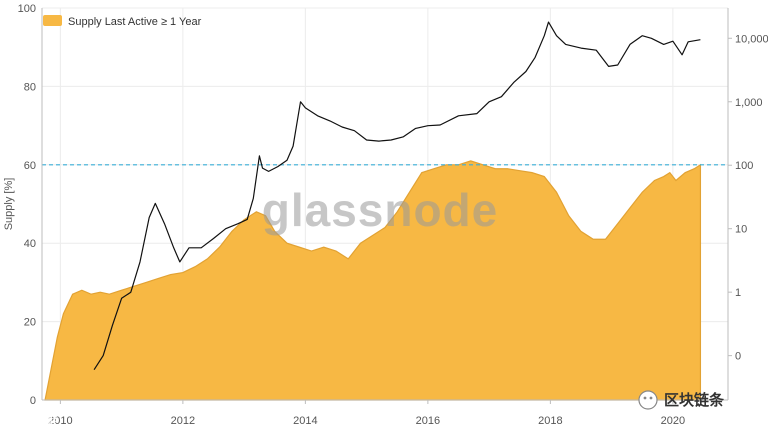 The image size is (768, 431). Describe the element at coordinates (748, 198) in the screenshot. I see `y2-tick-labels: 0 1 10 100 1,000 10,000` at that location.